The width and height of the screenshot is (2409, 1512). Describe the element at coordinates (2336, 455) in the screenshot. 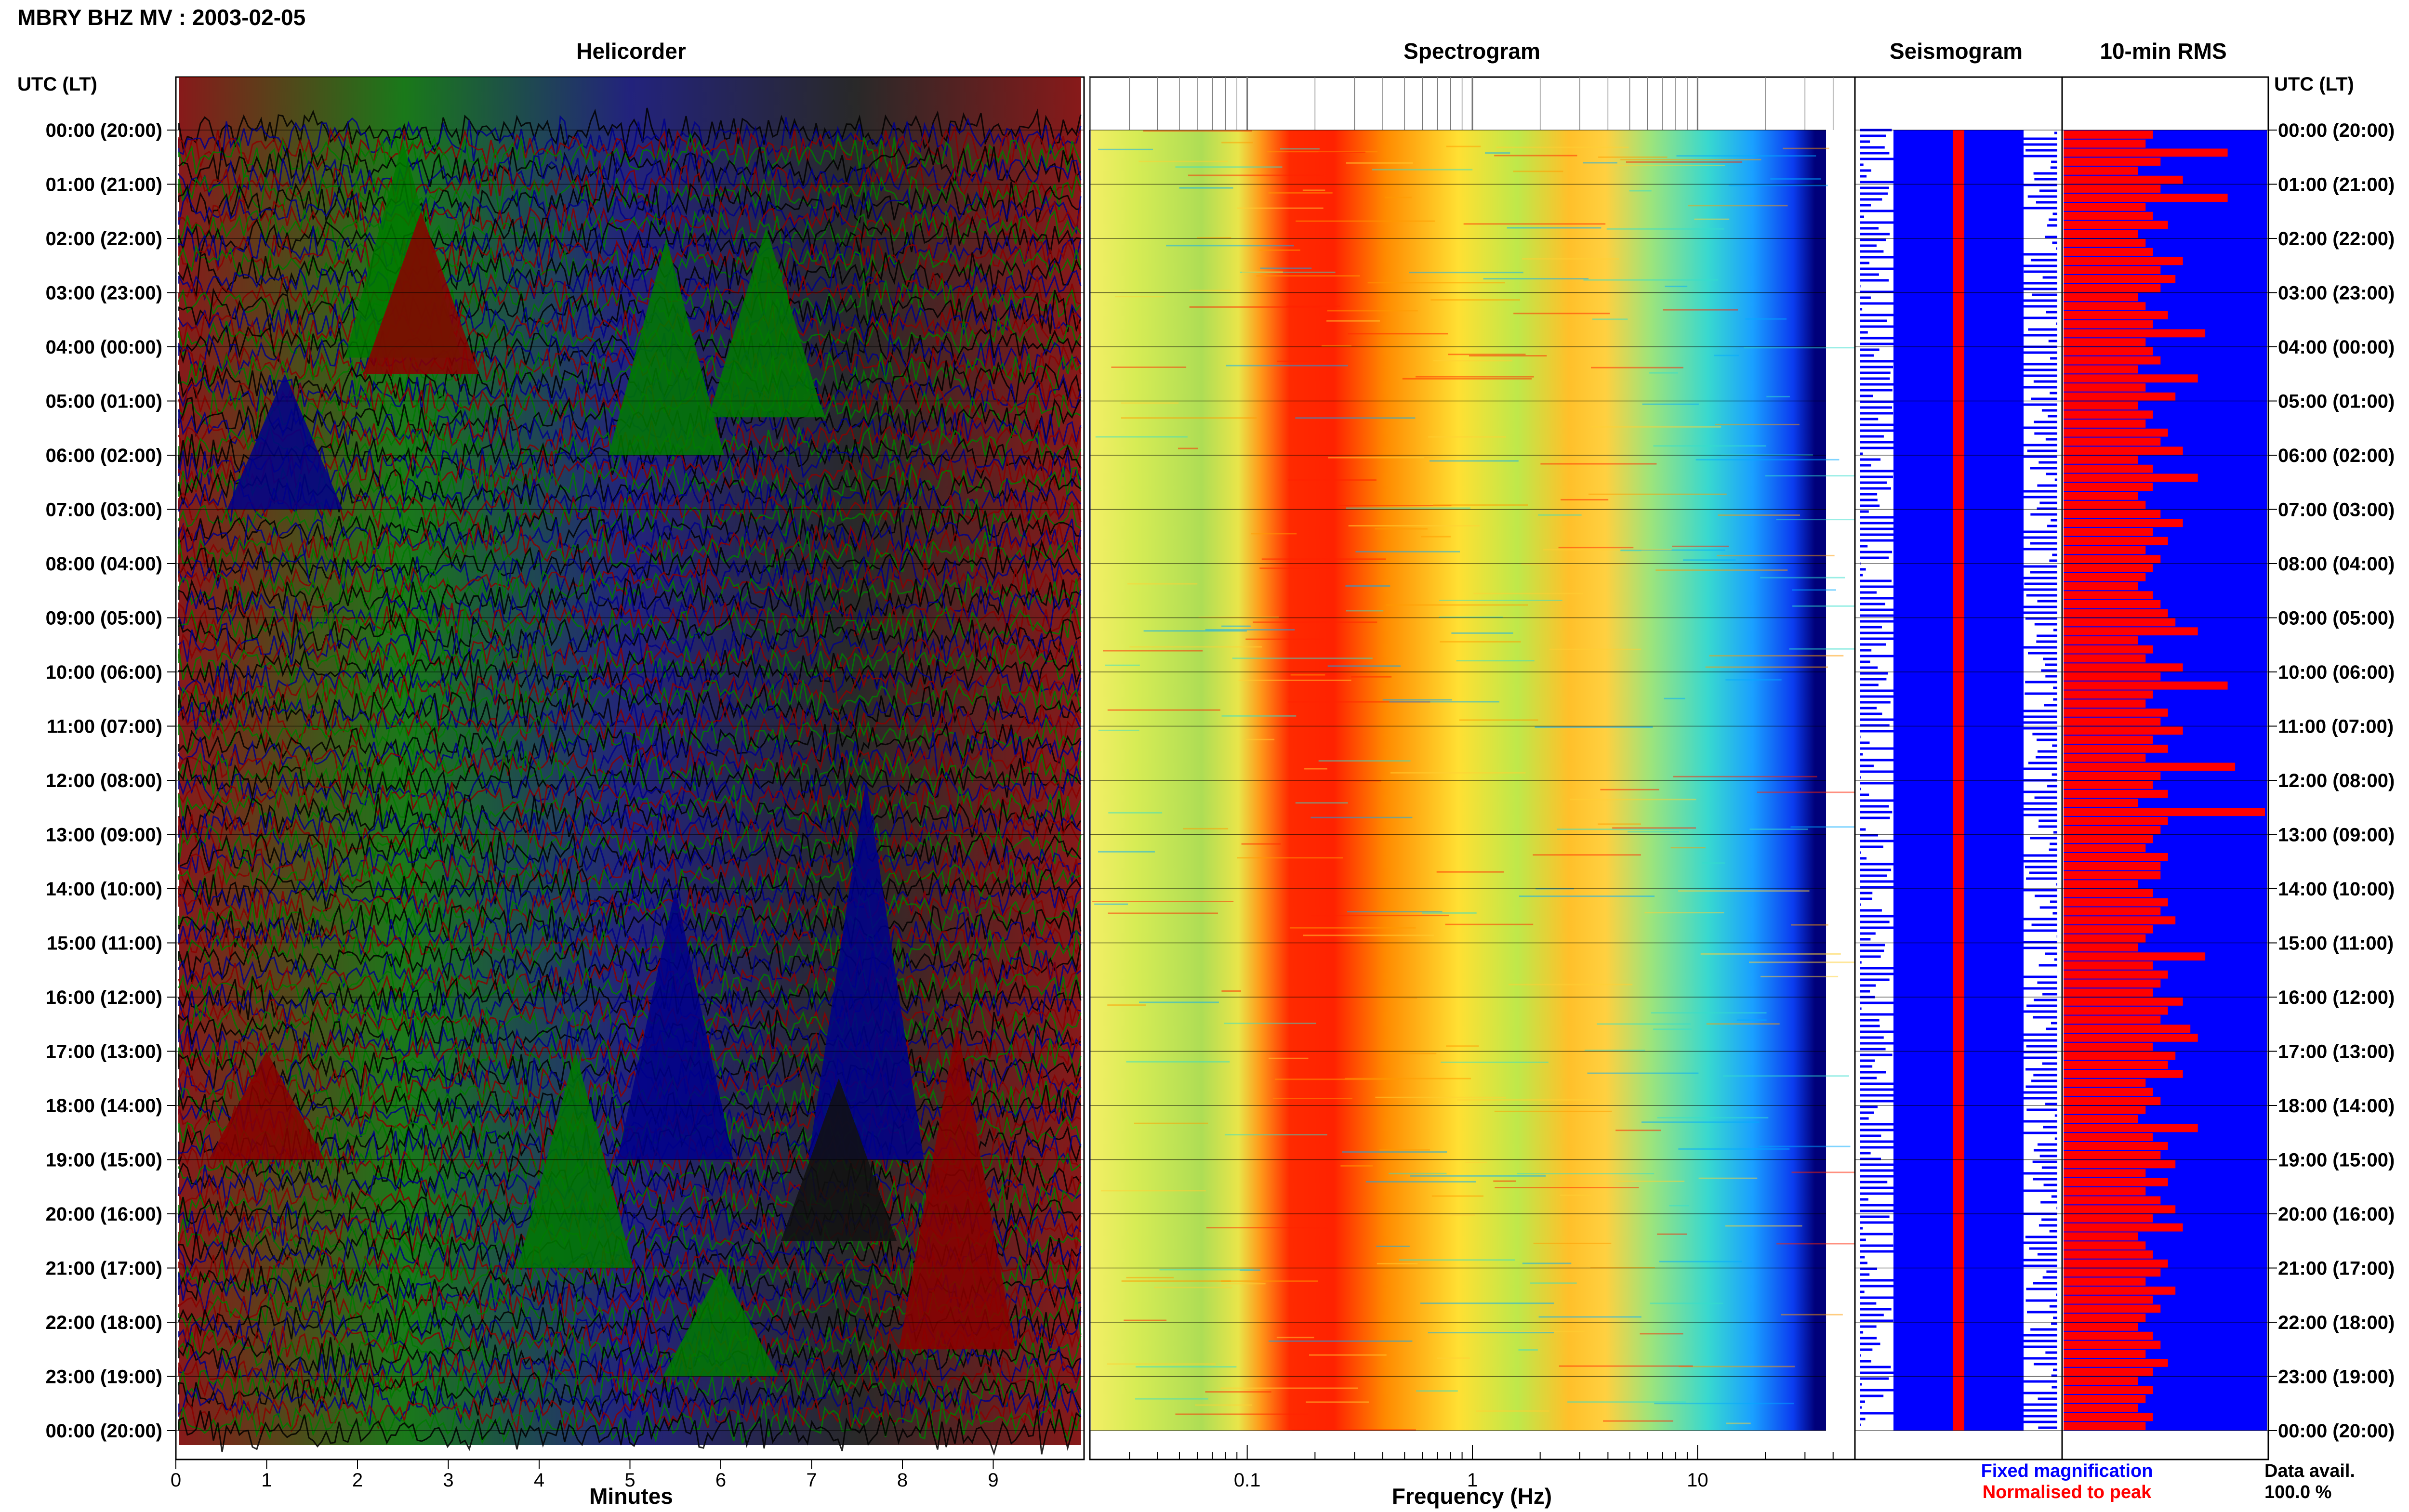

I see `hour-label-right: 06:00 (02:00)` at that location.